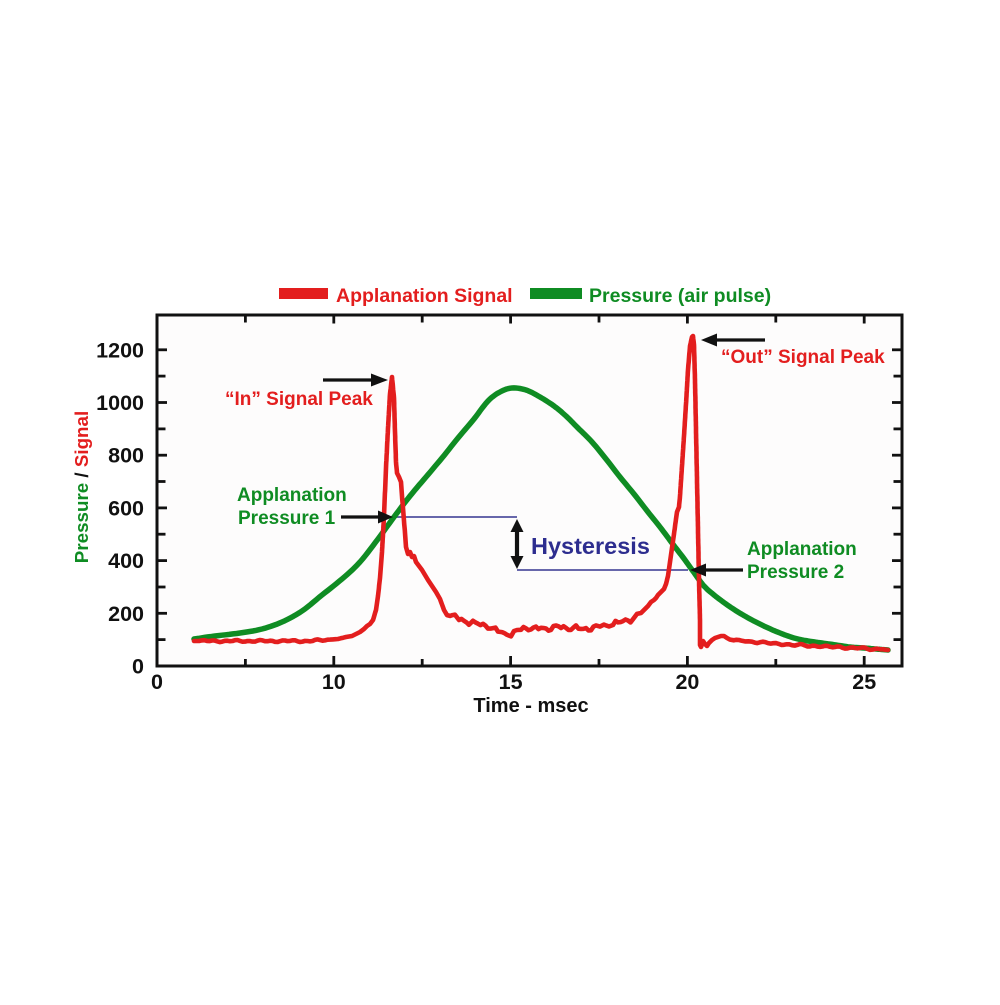 The width and height of the screenshot is (1000, 1005). Describe the element at coordinates (424, 296) in the screenshot. I see `svg-text: Applanation Signal` at that location.